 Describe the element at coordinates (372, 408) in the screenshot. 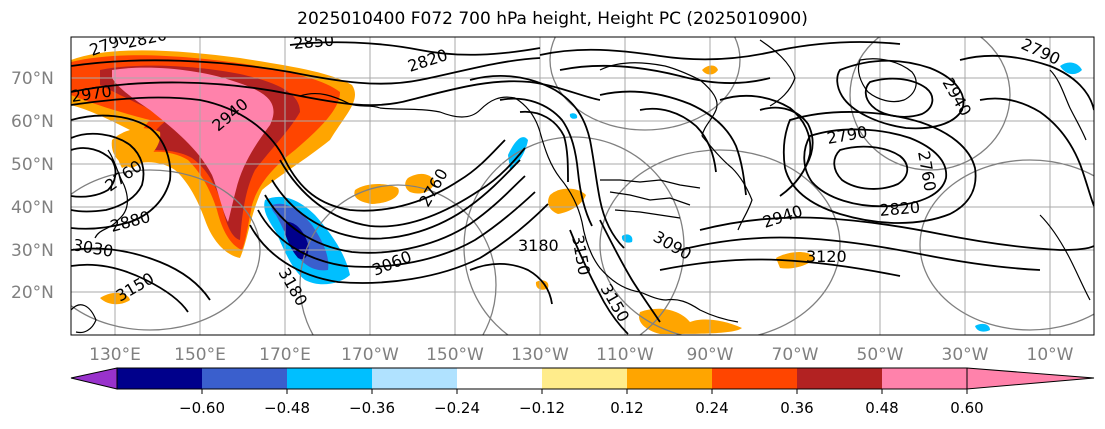

I see `colorbar-tick-label: −0.36` at that location.